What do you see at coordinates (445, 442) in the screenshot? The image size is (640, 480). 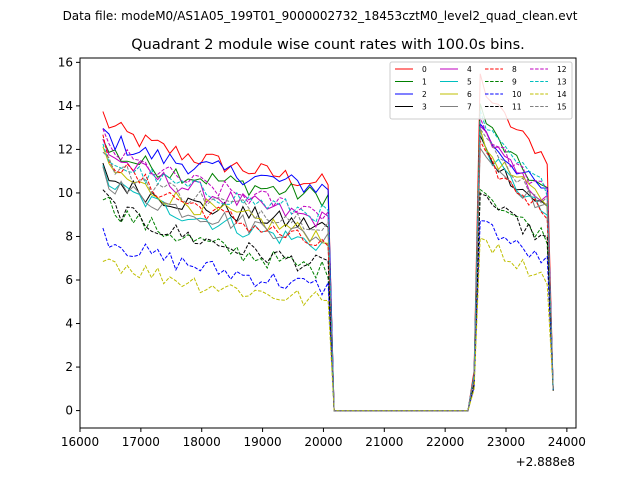 I see `x-tick-label: 22000` at bounding box center [445, 442].